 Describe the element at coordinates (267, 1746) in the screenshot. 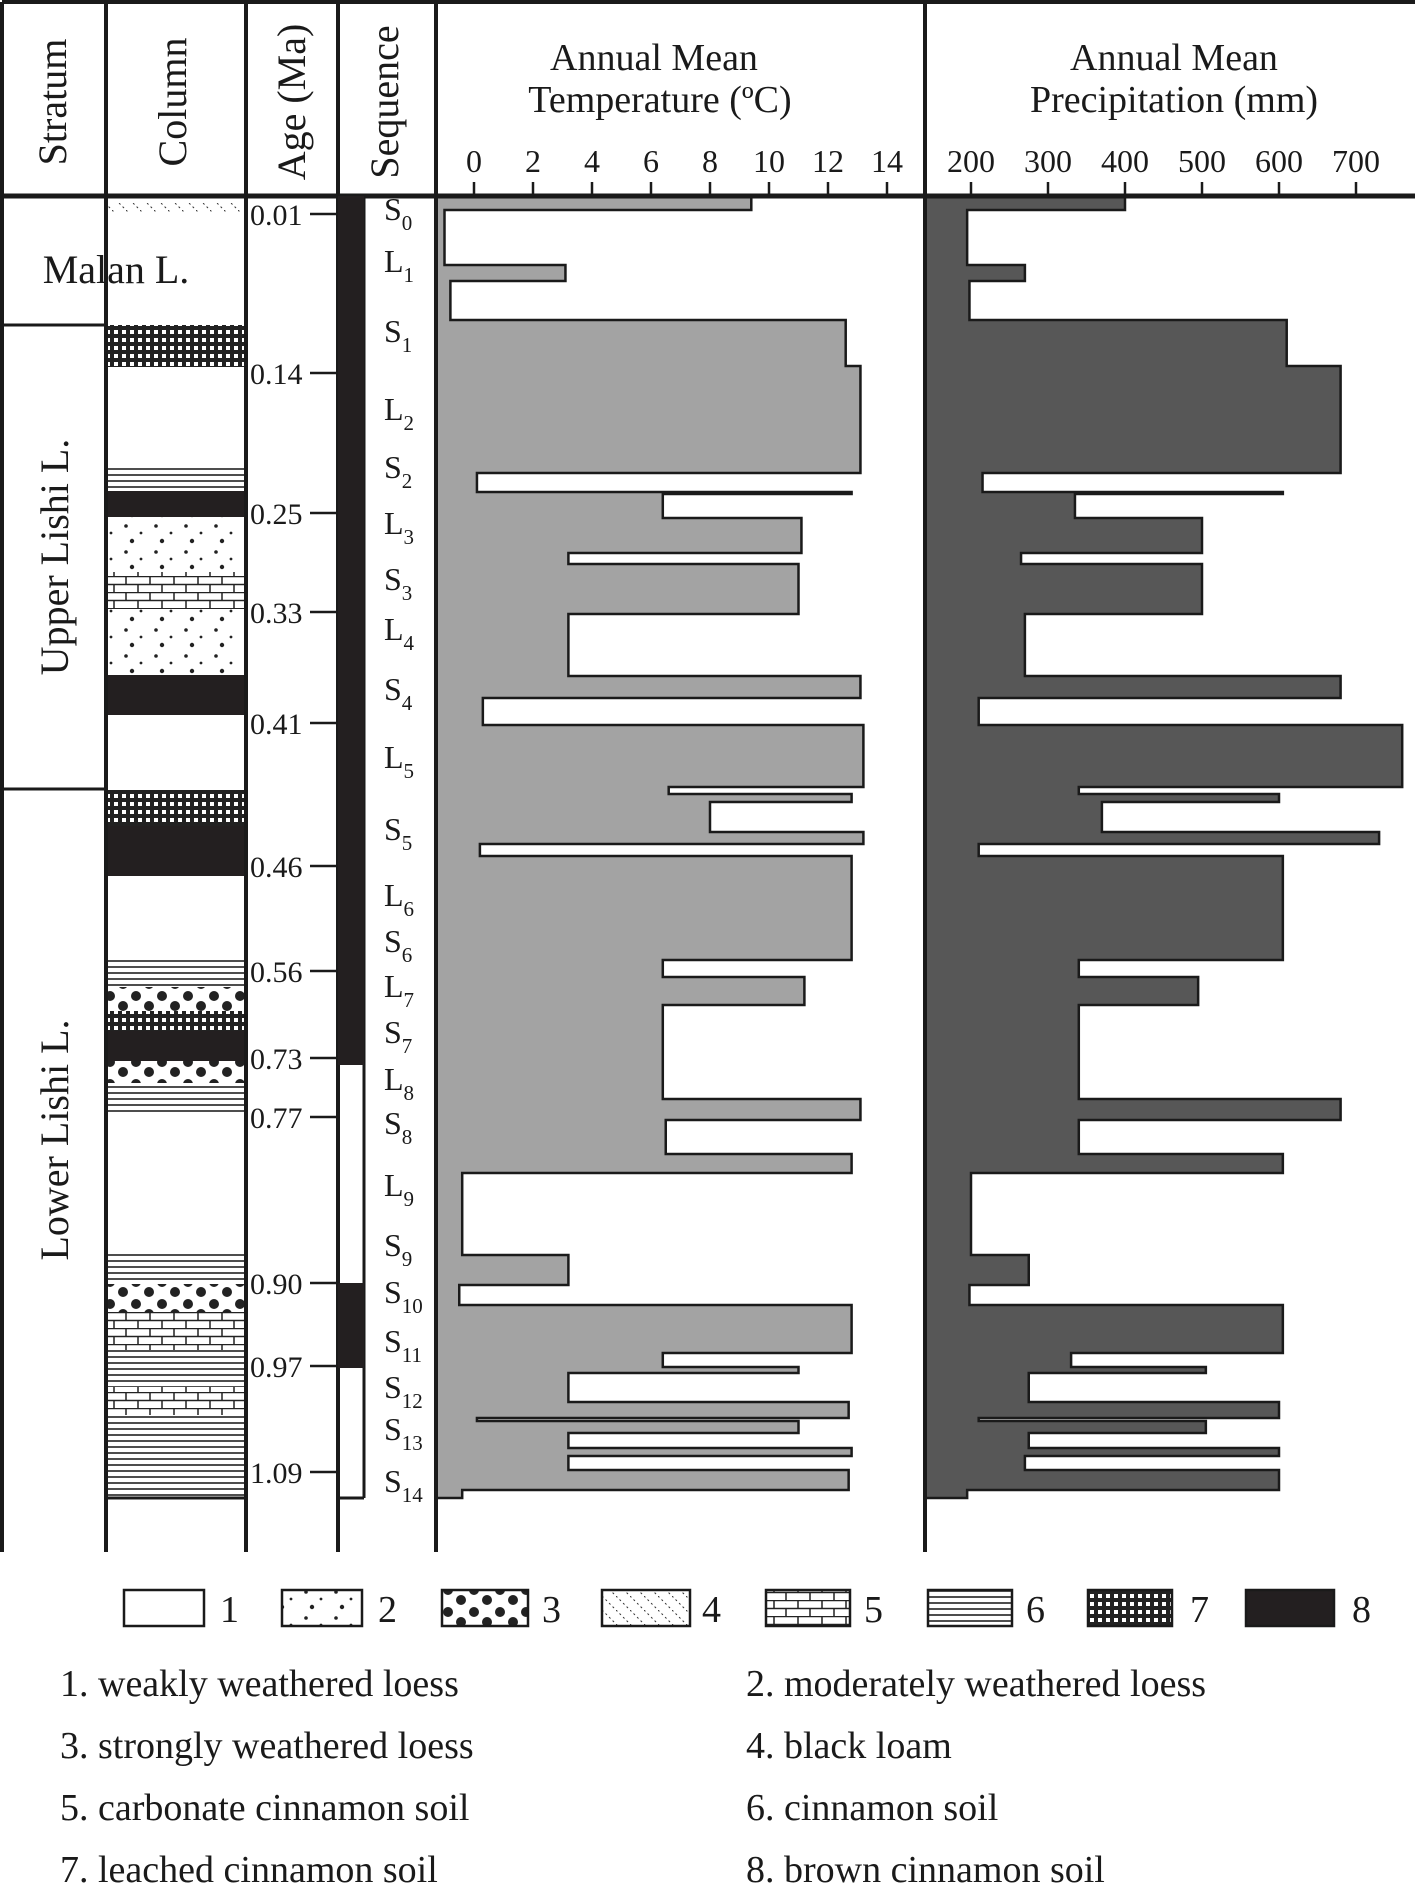

I see `legend-desc-3: 3. strongly weathered loess` at that location.